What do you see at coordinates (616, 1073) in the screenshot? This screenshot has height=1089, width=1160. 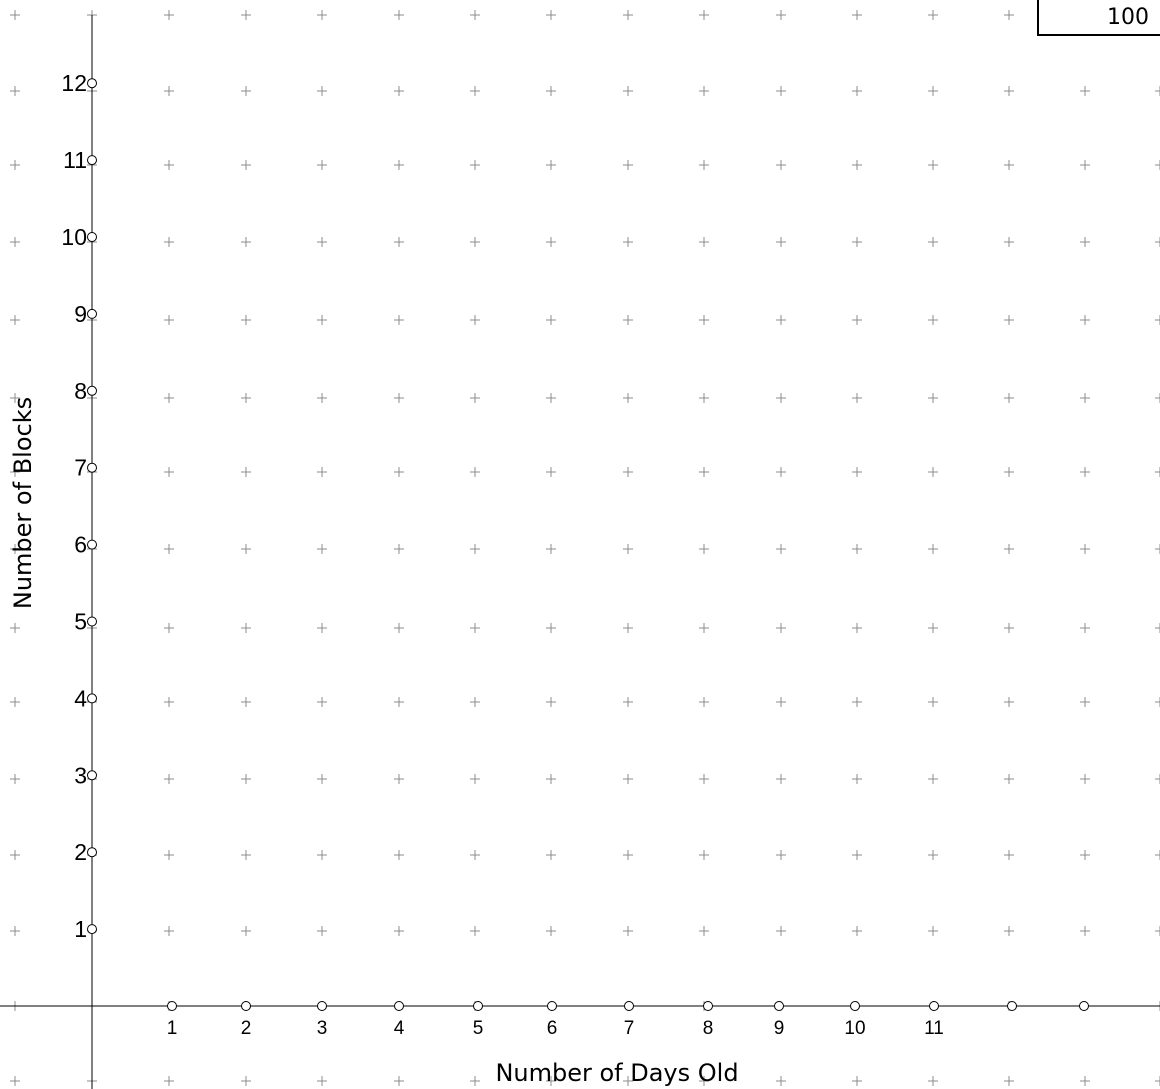 I see `x-axis-title: Number of Days Old` at bounding box center [616, 1073].